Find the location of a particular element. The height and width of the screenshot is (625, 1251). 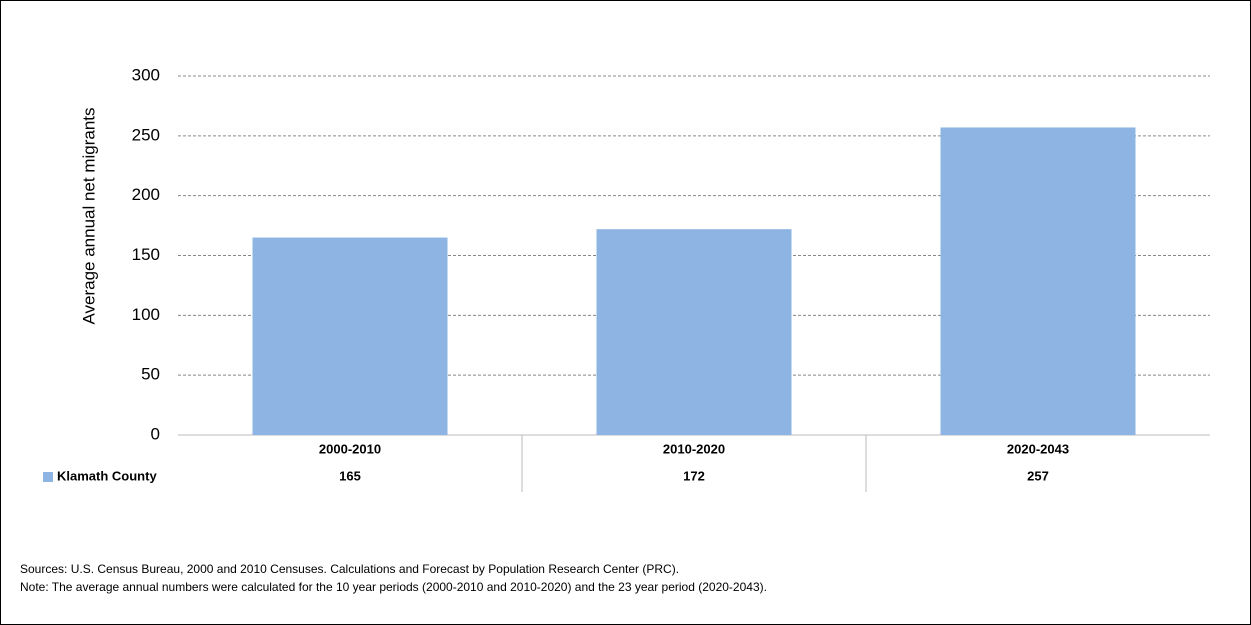

legend-label: Klamath County is located at coordinates (107, 475).